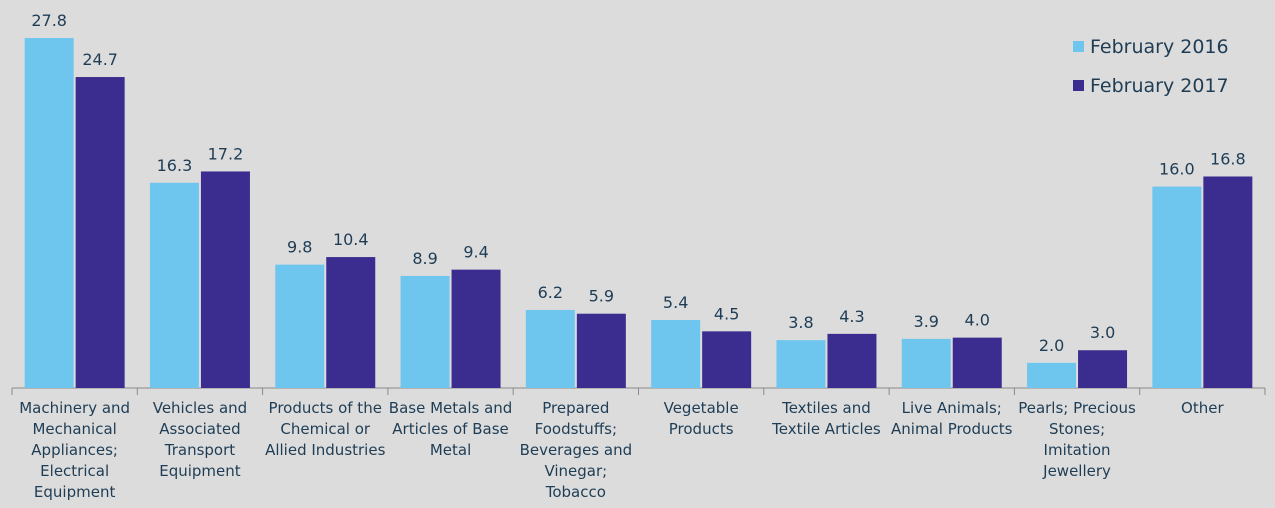 Image resolution: width=1275 pixels, height=508 pixels. What do you see at coordinates (1159, 47) in the screenshot?
I see `legend-label: February 2016` at bounding box center [1159, 47].